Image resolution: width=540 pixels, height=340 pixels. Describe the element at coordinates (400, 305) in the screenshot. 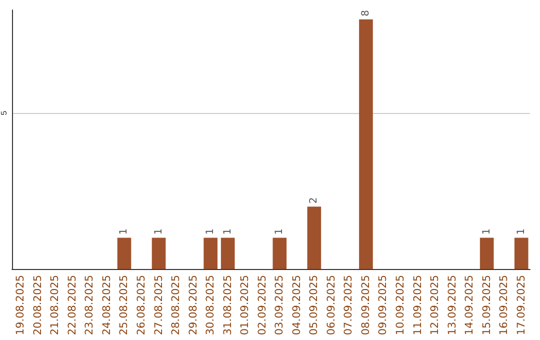

I see `x-tick-label: 10.09.2025` at that location.